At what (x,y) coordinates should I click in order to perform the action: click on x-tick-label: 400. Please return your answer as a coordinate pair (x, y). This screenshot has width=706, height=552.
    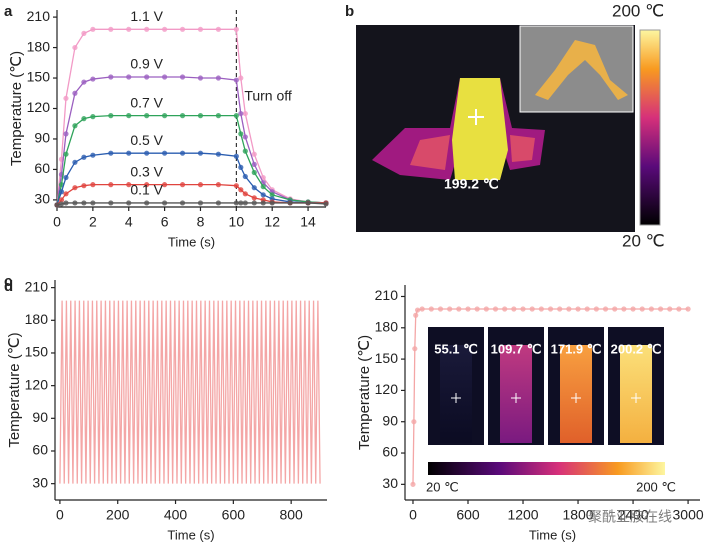
    Looking at the image, I should click on (176, 515).